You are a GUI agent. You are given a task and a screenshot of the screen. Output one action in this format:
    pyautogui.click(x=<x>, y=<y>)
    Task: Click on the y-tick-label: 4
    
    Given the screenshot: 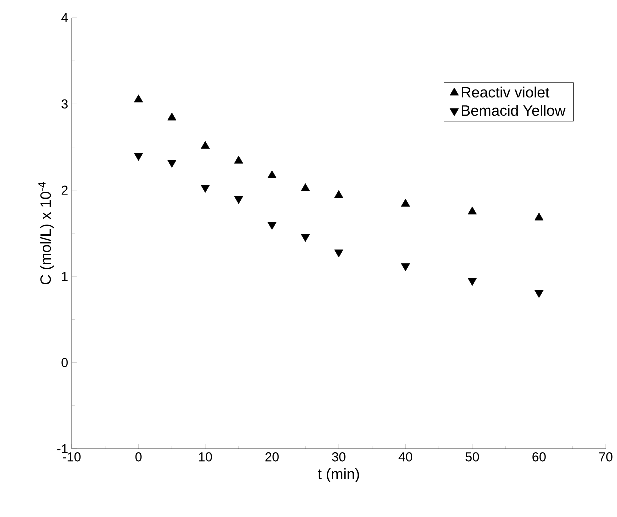 What is the action you would take?
    pyautogui.click(x=65, y=18)
    